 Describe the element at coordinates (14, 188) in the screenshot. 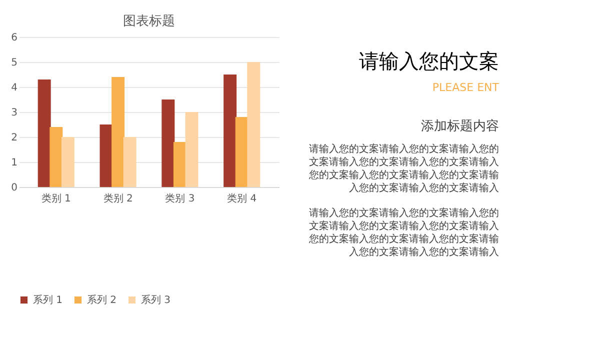

I see `y-tick-label: 0` at that location.